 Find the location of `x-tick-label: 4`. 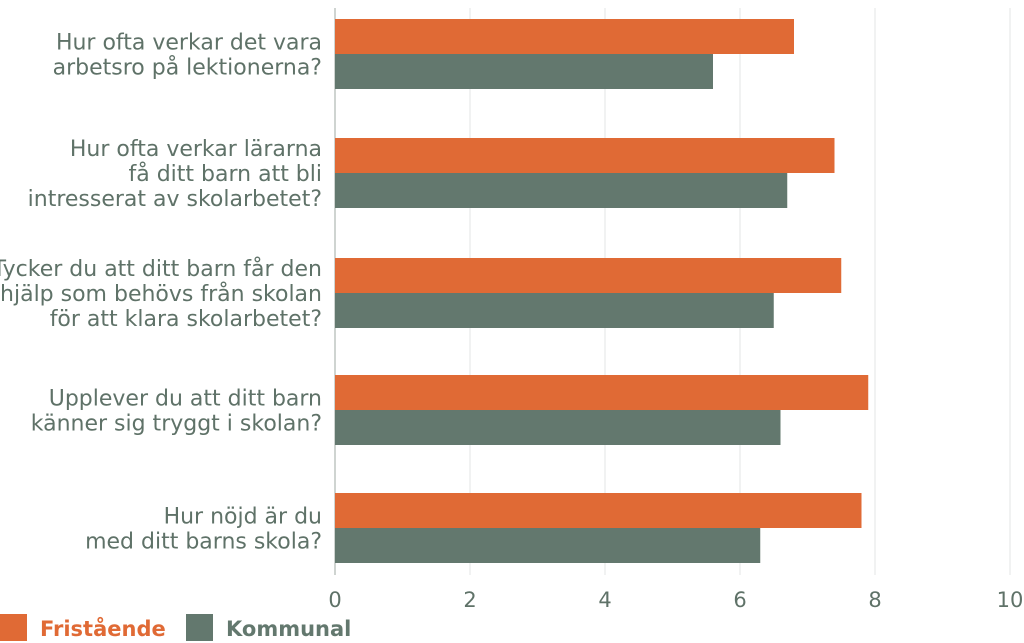

x-tick-label: 4 is located at coordinates (604, 600).